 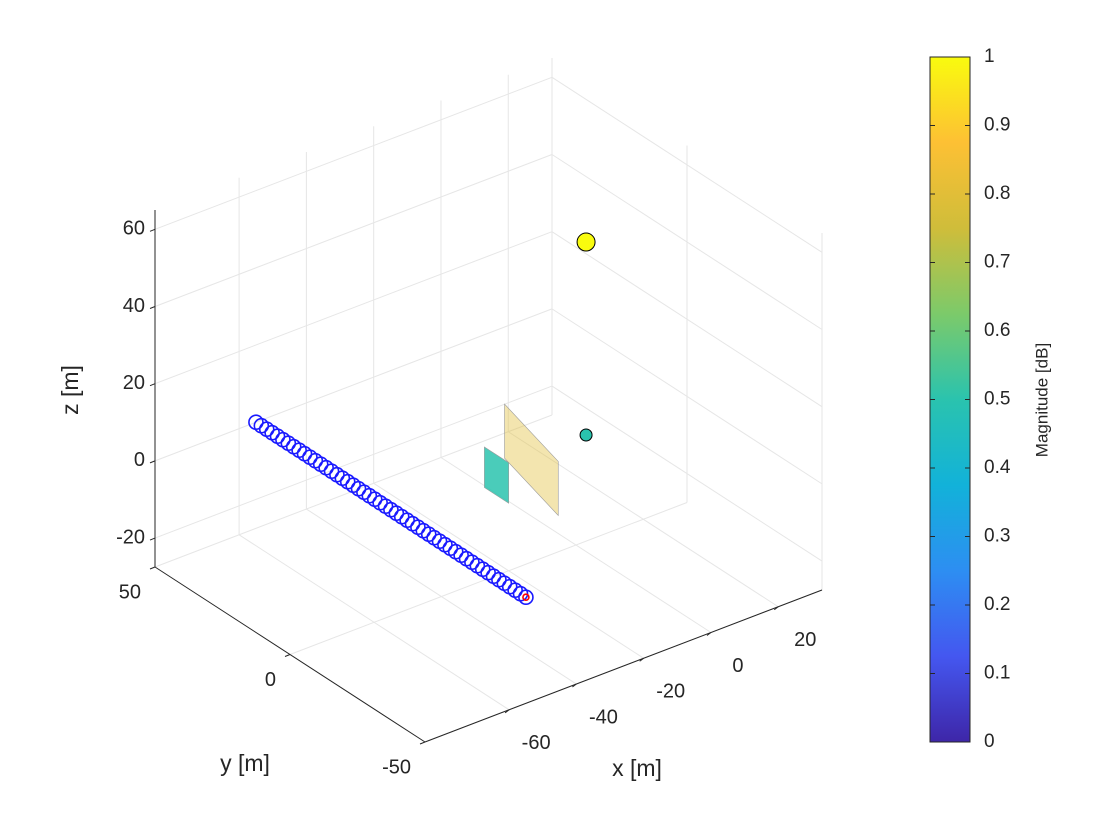 What do you see at coordinates (130, 592) in the screenshot?
I see `y-tick-label: 50` at bounding box center [130, 592].